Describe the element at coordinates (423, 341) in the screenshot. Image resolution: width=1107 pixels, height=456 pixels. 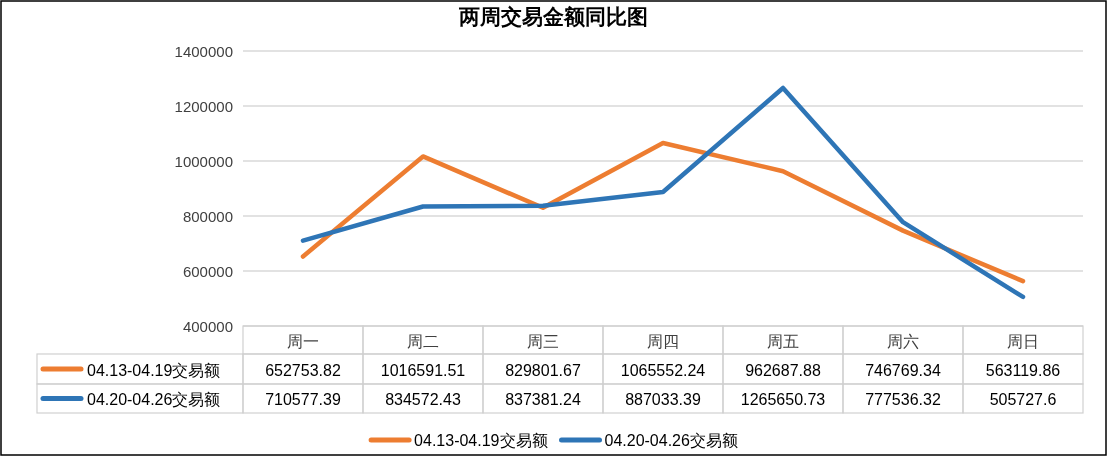
I see `x-tick-label: 周二` at that location.